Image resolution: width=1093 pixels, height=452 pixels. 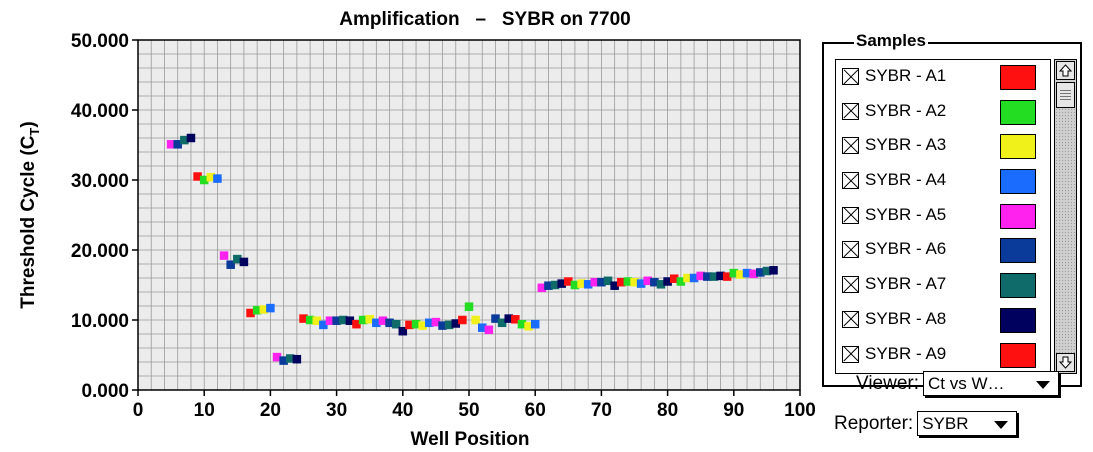 What do you see at coordinates (906, 145) in the screenshot?
I see `sample-label: SYBR - A3` at bounding box center [906, 145].